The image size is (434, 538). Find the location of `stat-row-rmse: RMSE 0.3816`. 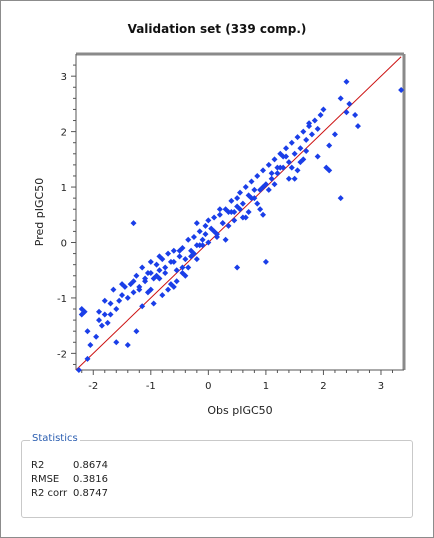

stat-row-rmse: RMSE 0.3816 is located at coordinates (69, 481).